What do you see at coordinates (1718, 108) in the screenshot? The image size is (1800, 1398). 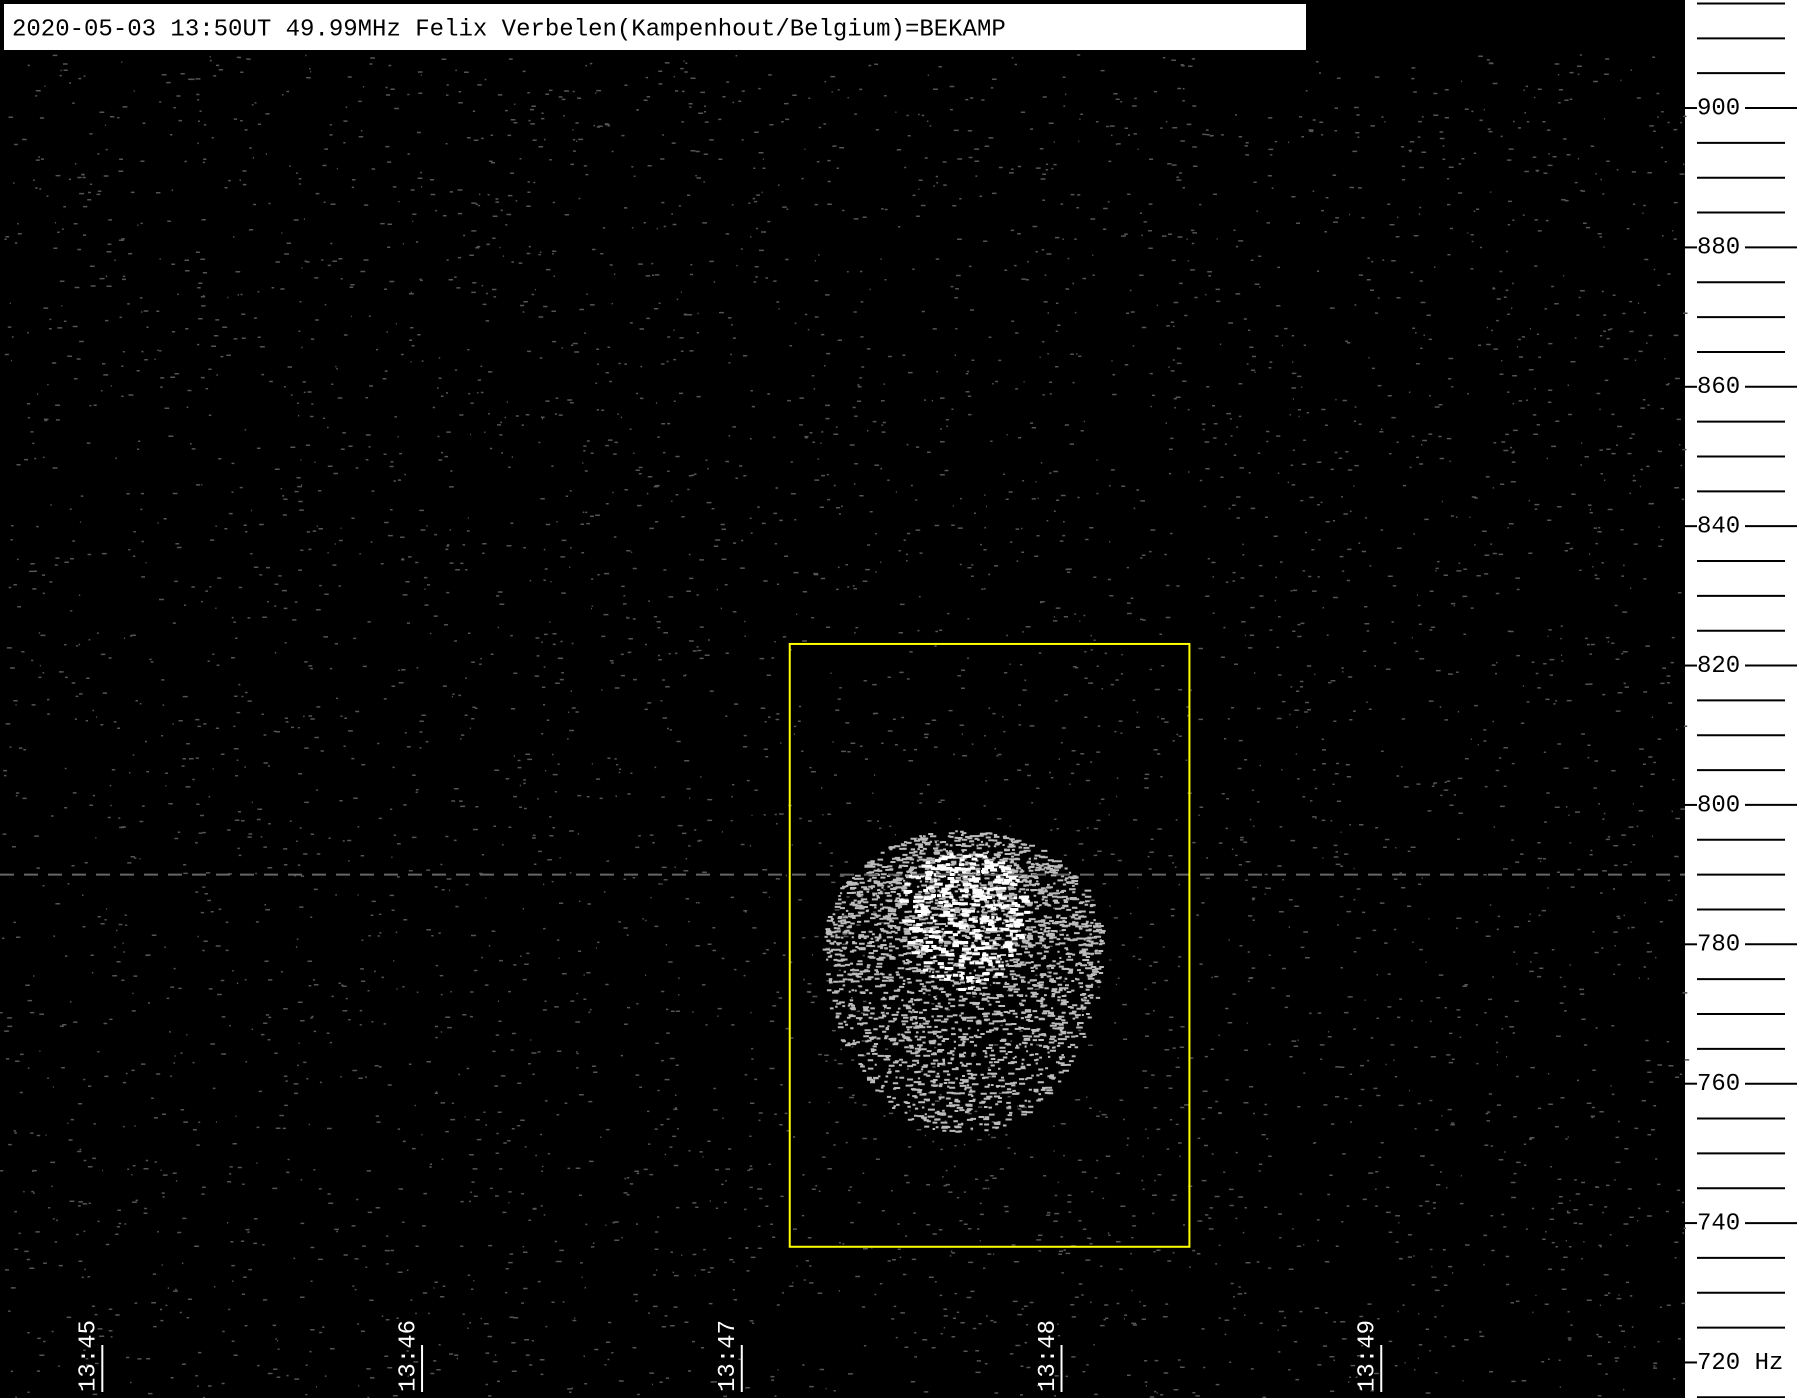 I see `y-tick-label: 900` at bounding box center [1718, 108].